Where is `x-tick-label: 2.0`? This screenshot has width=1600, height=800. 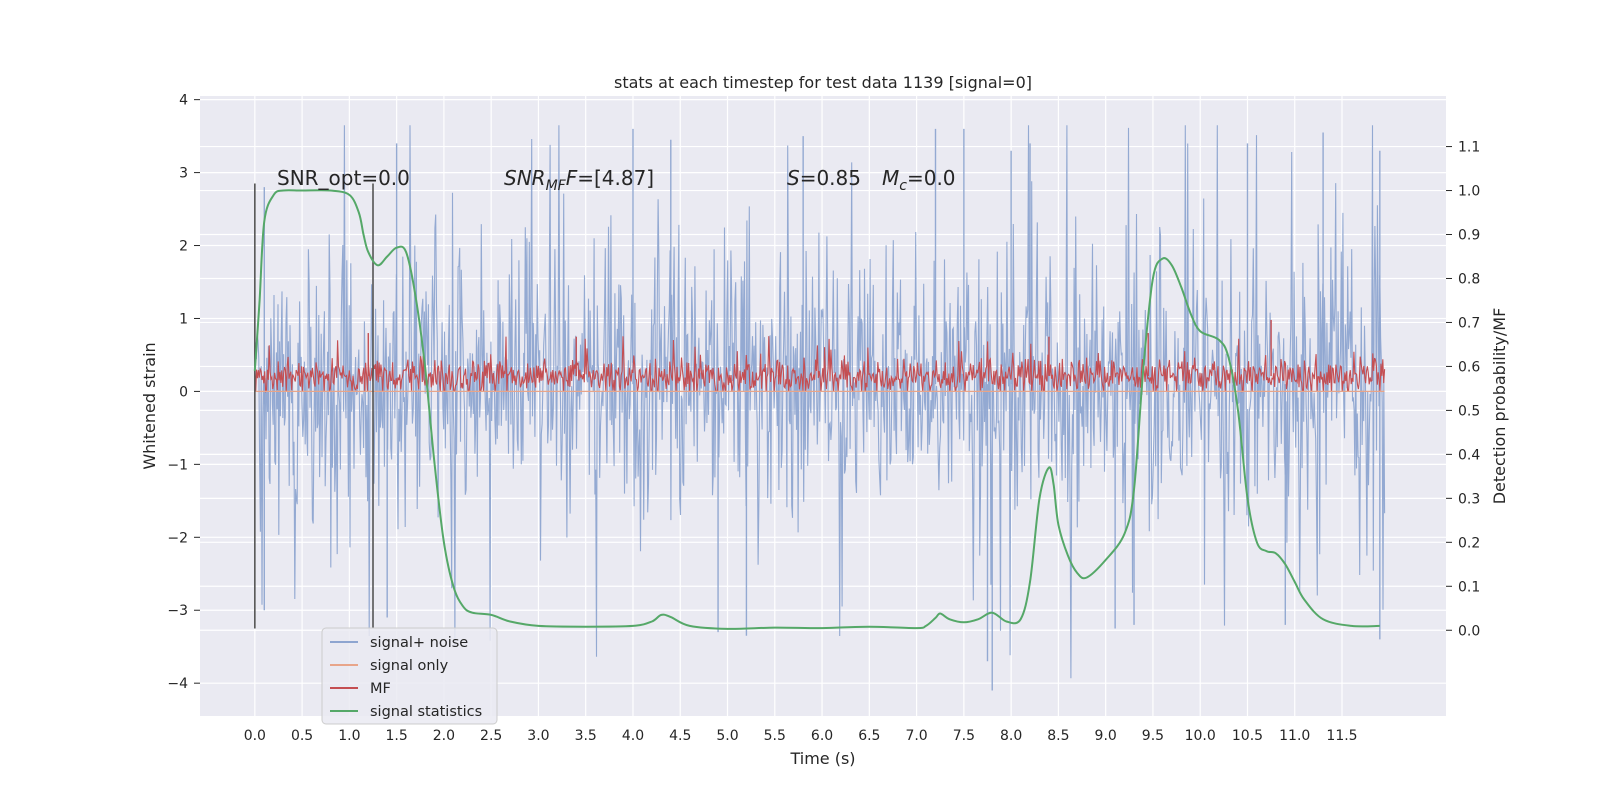
x-tick-label: 2.0 is located at coordinates (444, 736).